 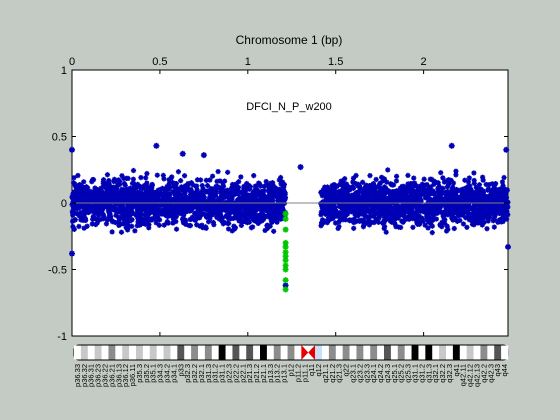 I want to click on band-label: q24.1, so click(x=373, y=373).